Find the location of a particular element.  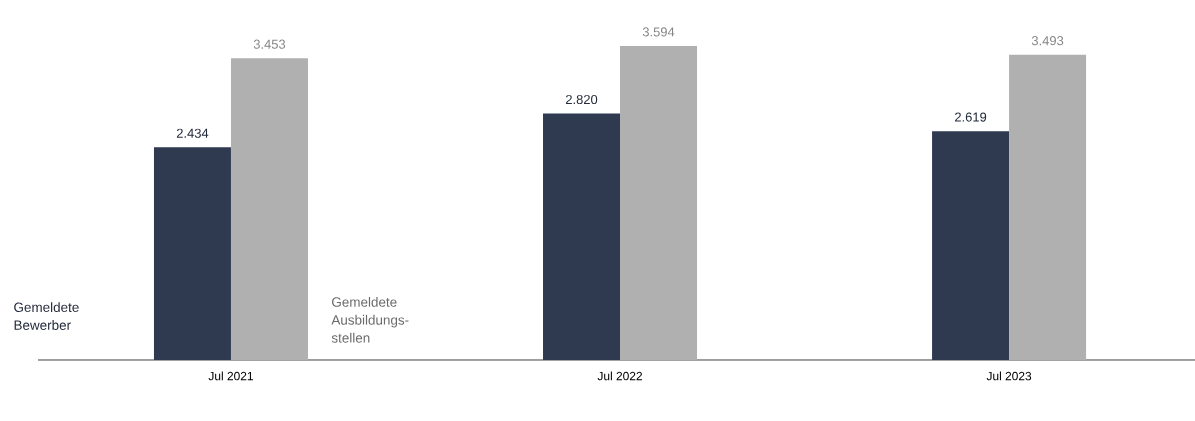

series-label: Gemeldete Ausbildungs-stellen is located at coordinates (370, 319).